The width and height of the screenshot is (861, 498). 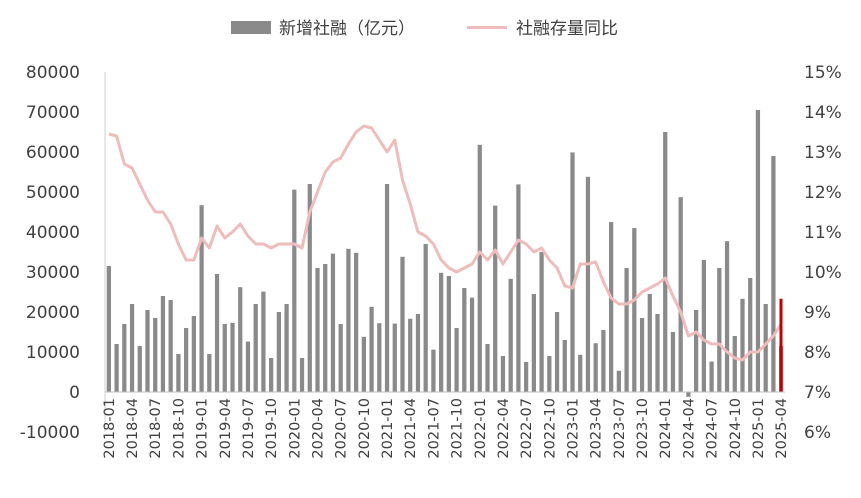 What do you see at coordinates (504, 428) in the screenshot?
I see `x-tick-label: 2022-04` at bounding box center [504, 428].